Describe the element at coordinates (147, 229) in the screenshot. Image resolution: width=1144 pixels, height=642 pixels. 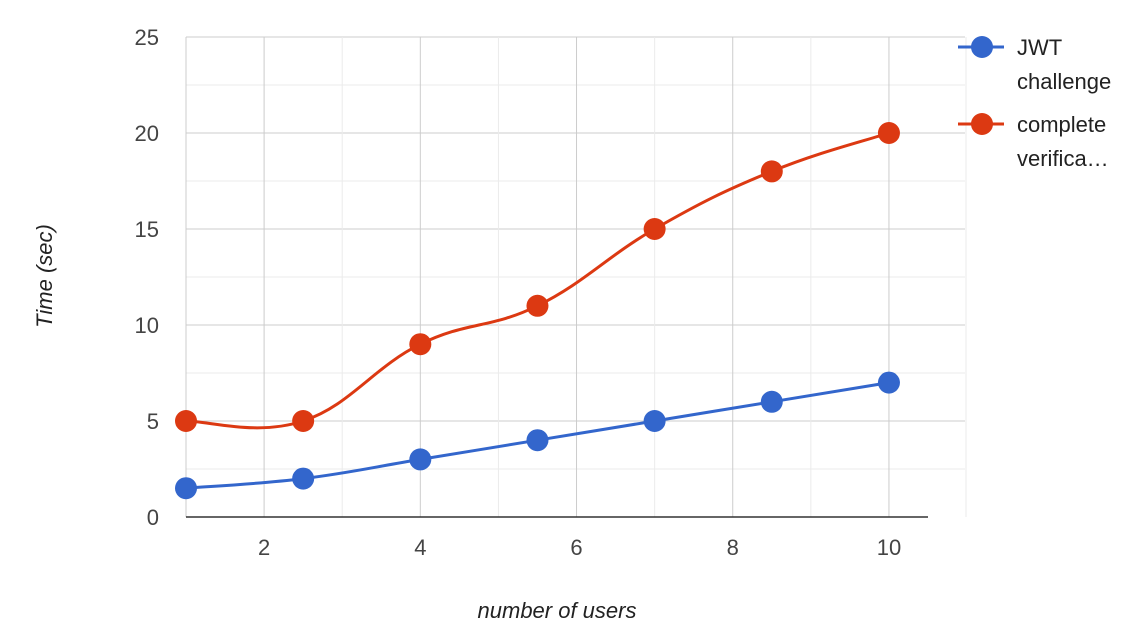
I see `y-tick-label: 15` at that location.